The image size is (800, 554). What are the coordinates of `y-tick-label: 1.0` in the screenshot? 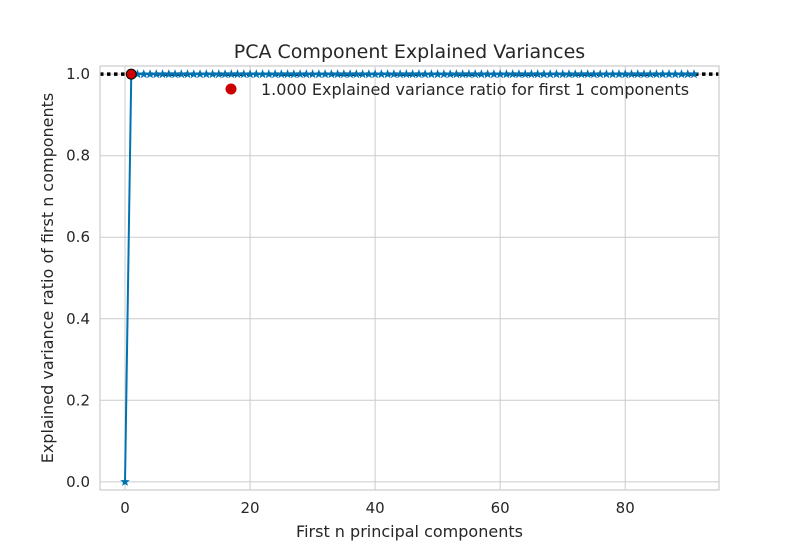 It's located at (78, 74).